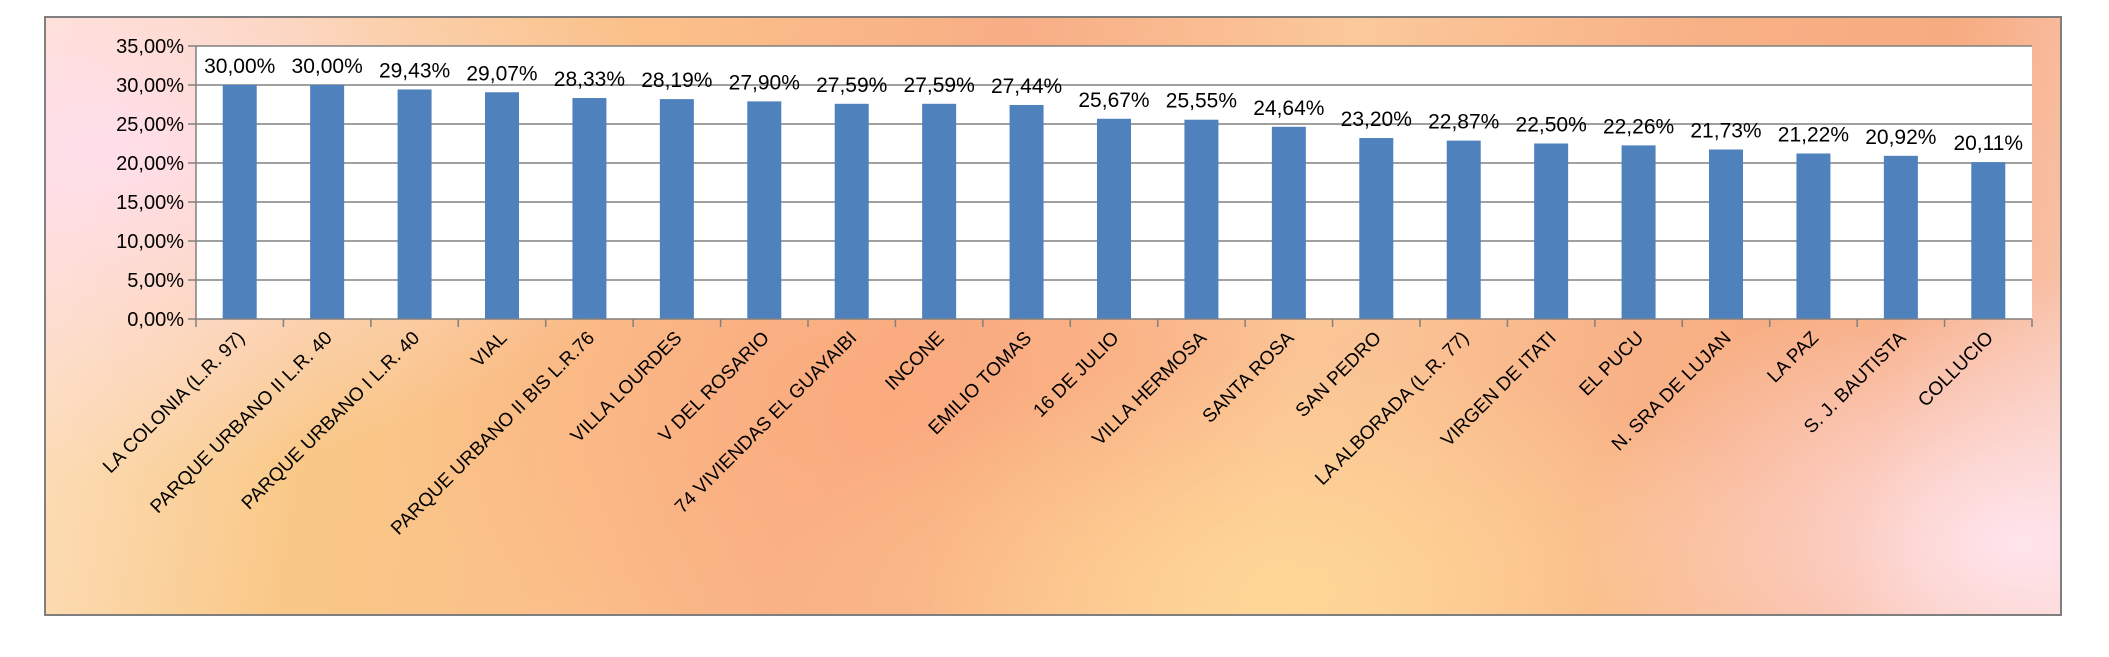 The height and width of the screenshot is (657, 2109). What do you see at coordinates (150, 86) in the screenshot?
I see `y-tick-label: 30,00%` at bounding box center [150, 86].